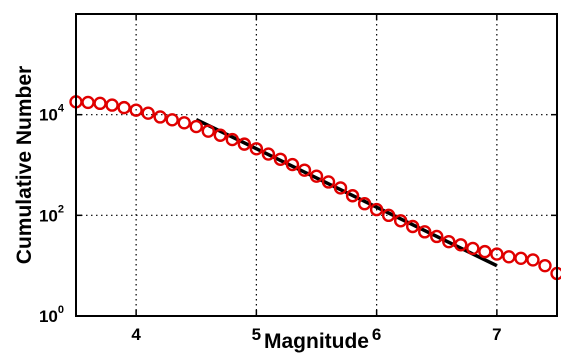 The width and height of the screenshot is (561, 355). I want to click on x-tick-label: 5, so click(256, 334).